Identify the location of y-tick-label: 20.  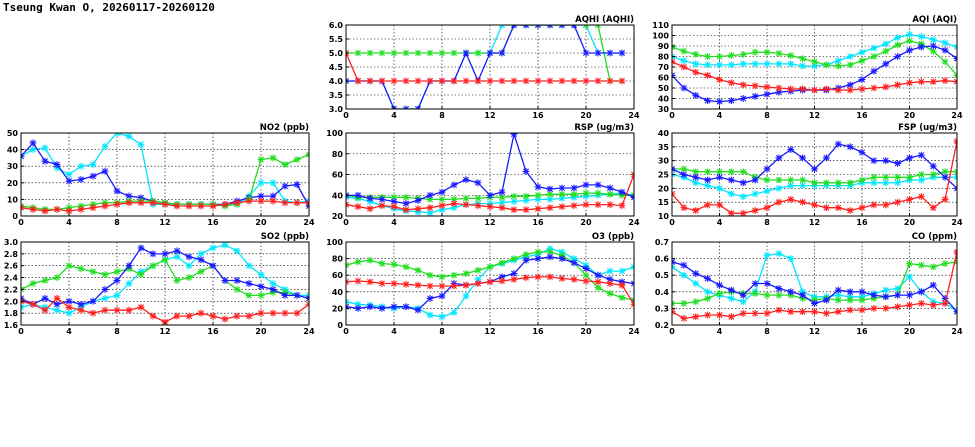
(338, 216).